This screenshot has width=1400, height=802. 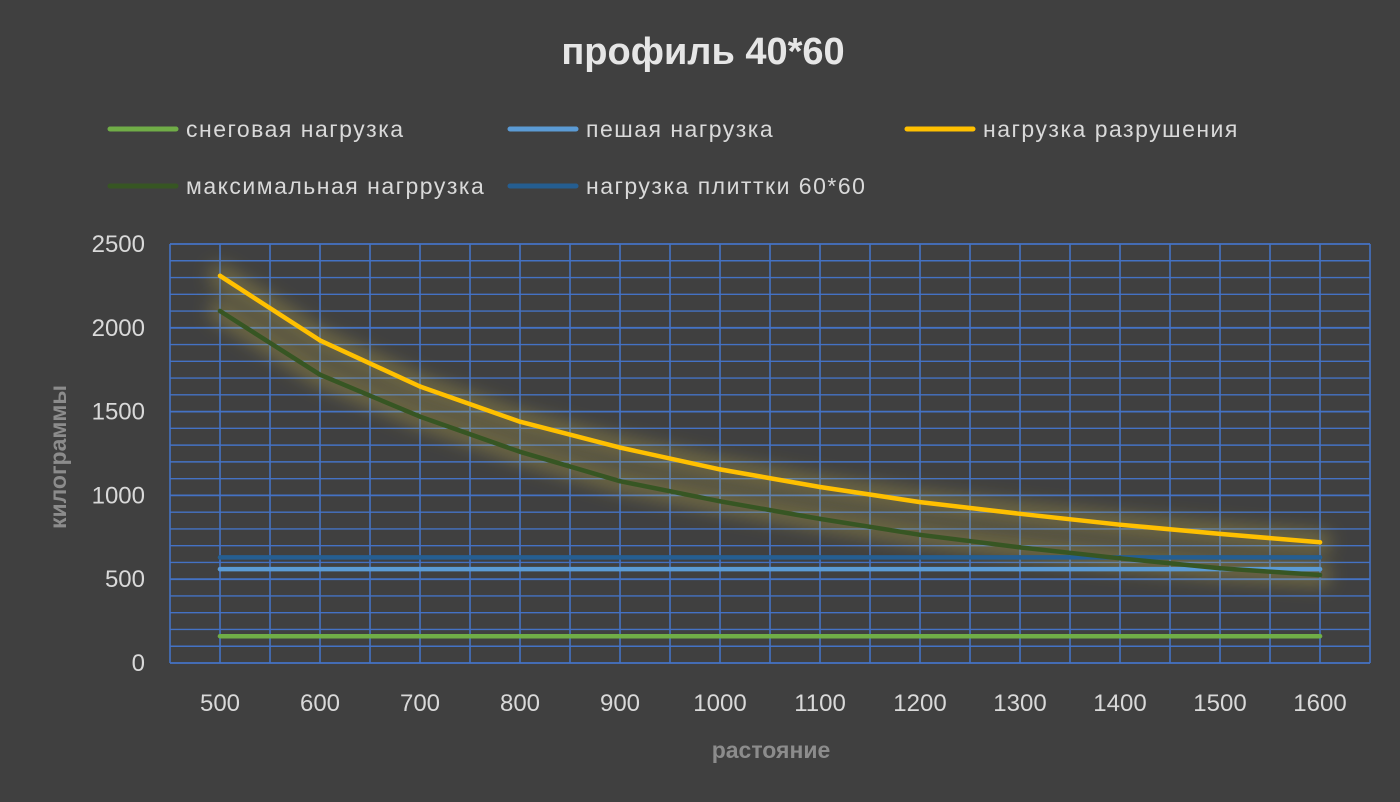 I want to click on y-tick-label: 1000, so click(x=118, y=495).